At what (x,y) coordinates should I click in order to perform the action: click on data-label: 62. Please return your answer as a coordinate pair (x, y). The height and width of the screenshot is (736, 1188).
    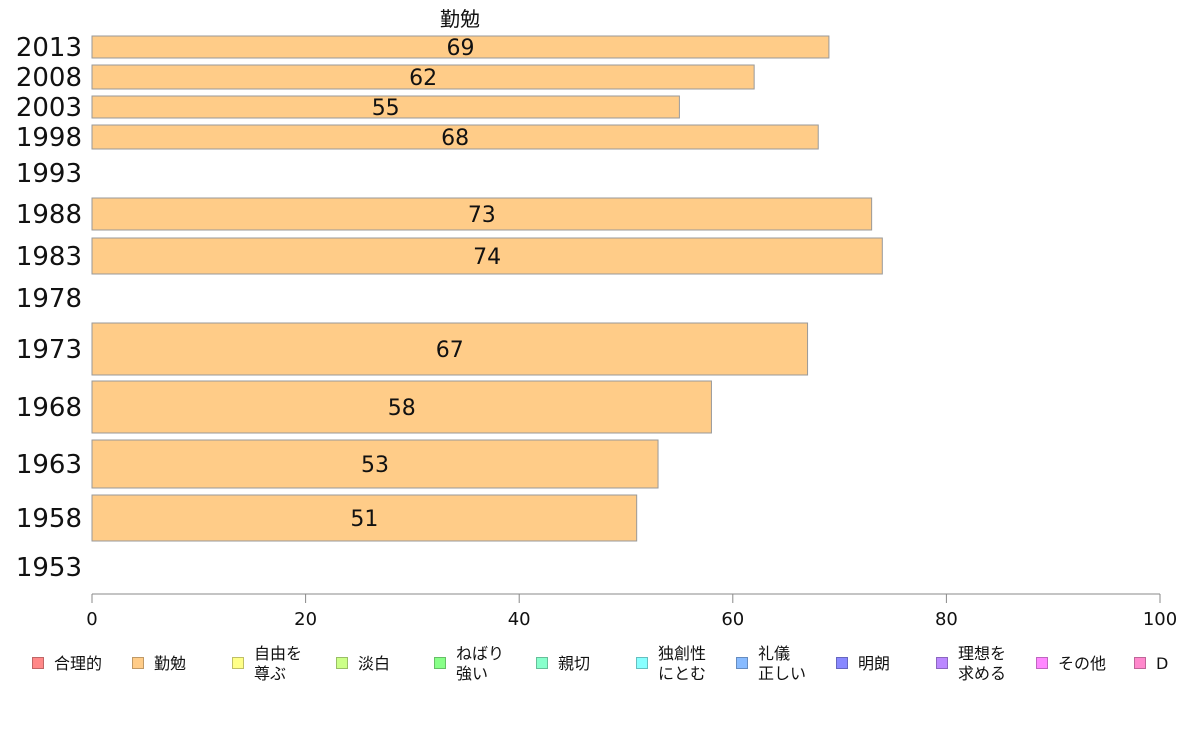
    Looking at the image, I should click on (423, 78).